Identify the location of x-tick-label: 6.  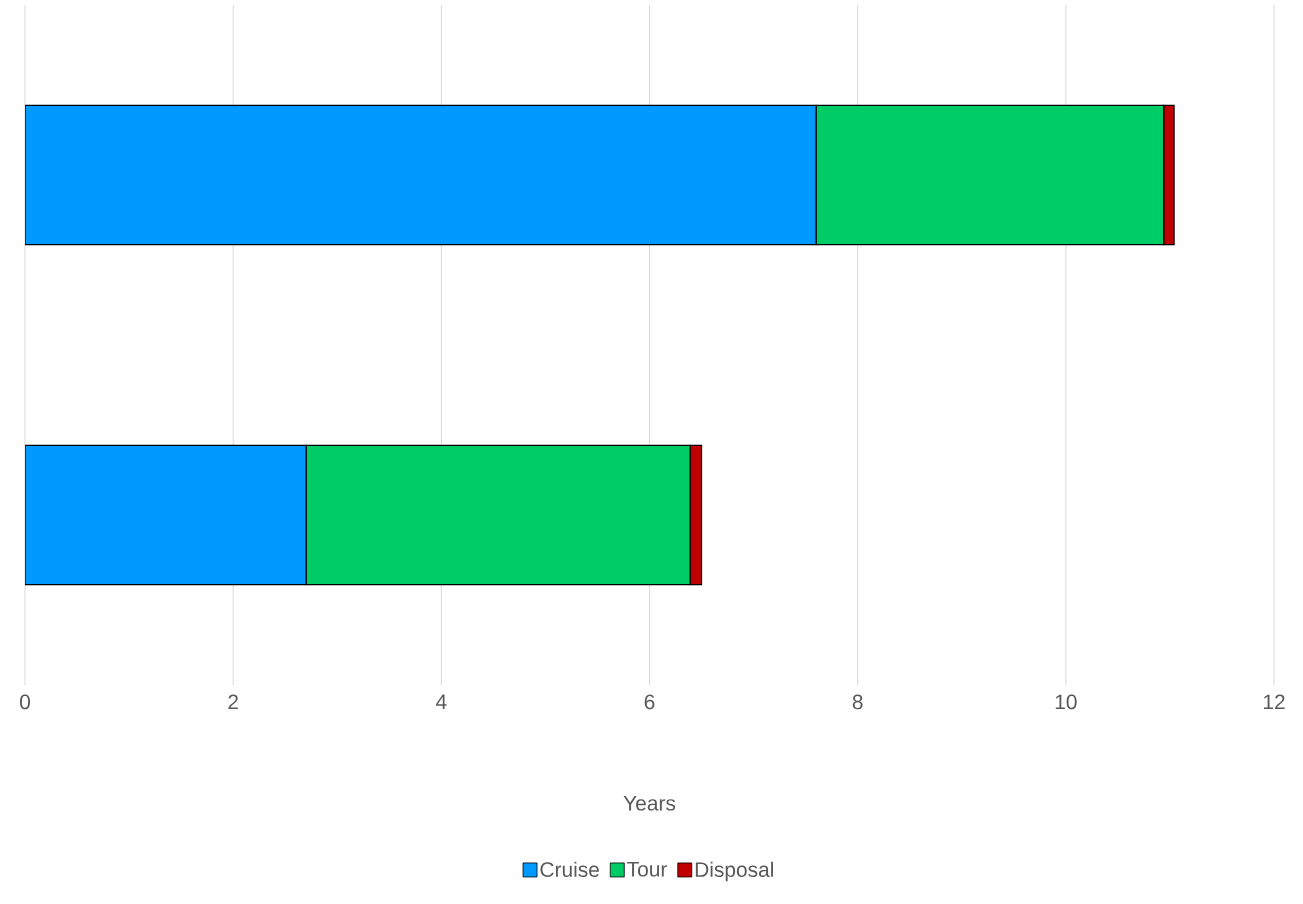
(649, 702).